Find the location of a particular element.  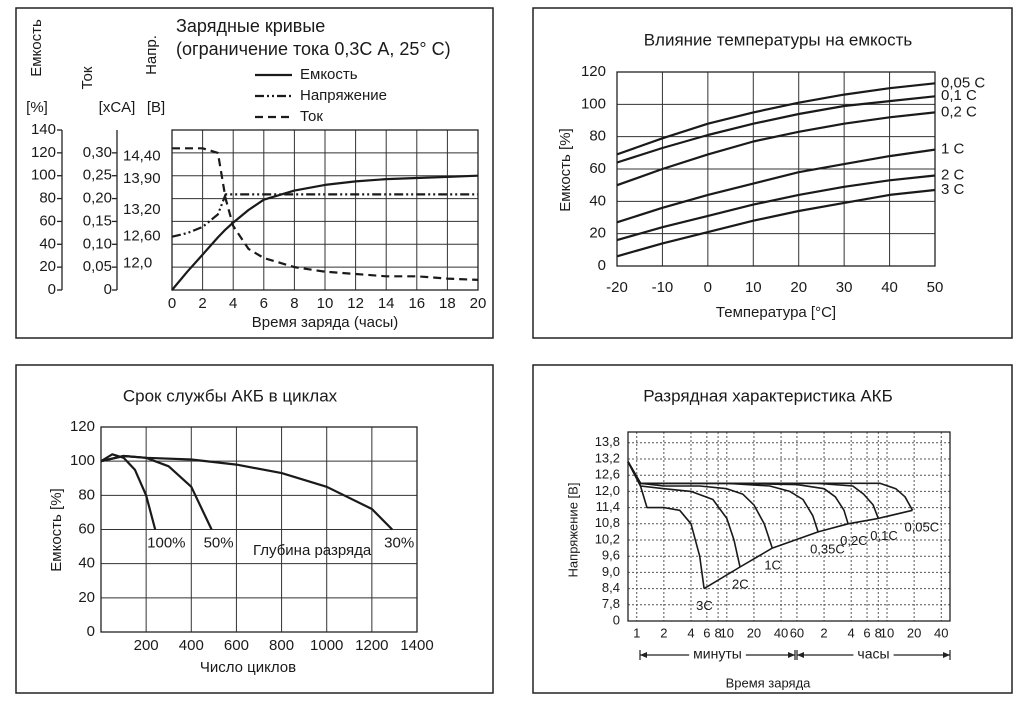

y-tick-label: 20 is located at coordinates (86, 597).